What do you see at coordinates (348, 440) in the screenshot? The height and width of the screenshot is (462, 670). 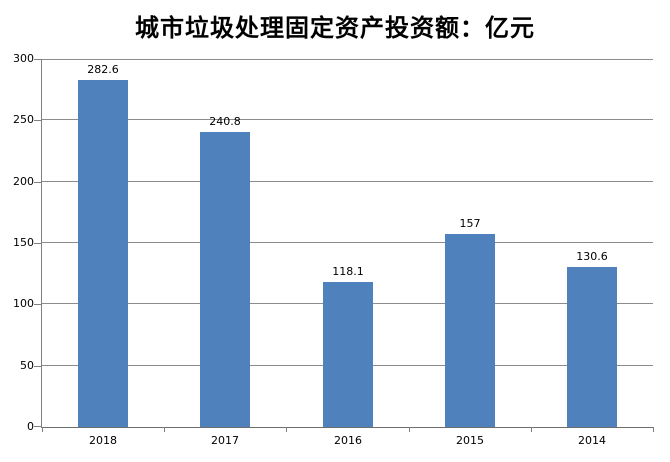 I see `x-axis-label: 2016` at bounding box center [348, 440].